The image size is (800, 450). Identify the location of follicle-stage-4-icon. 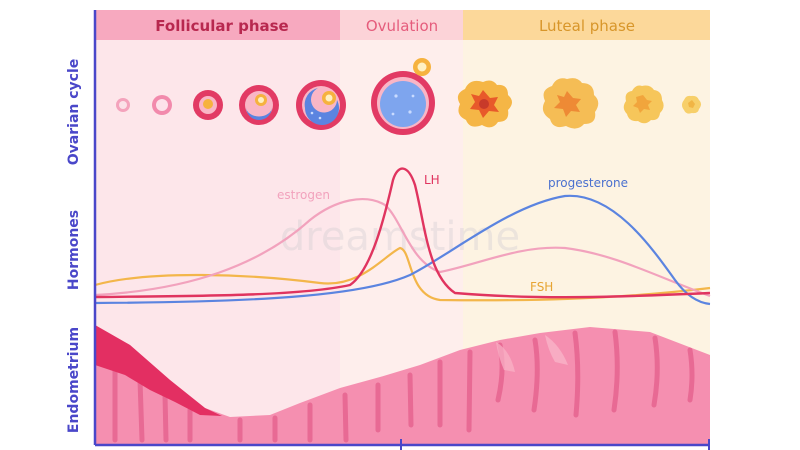
(259, 105).